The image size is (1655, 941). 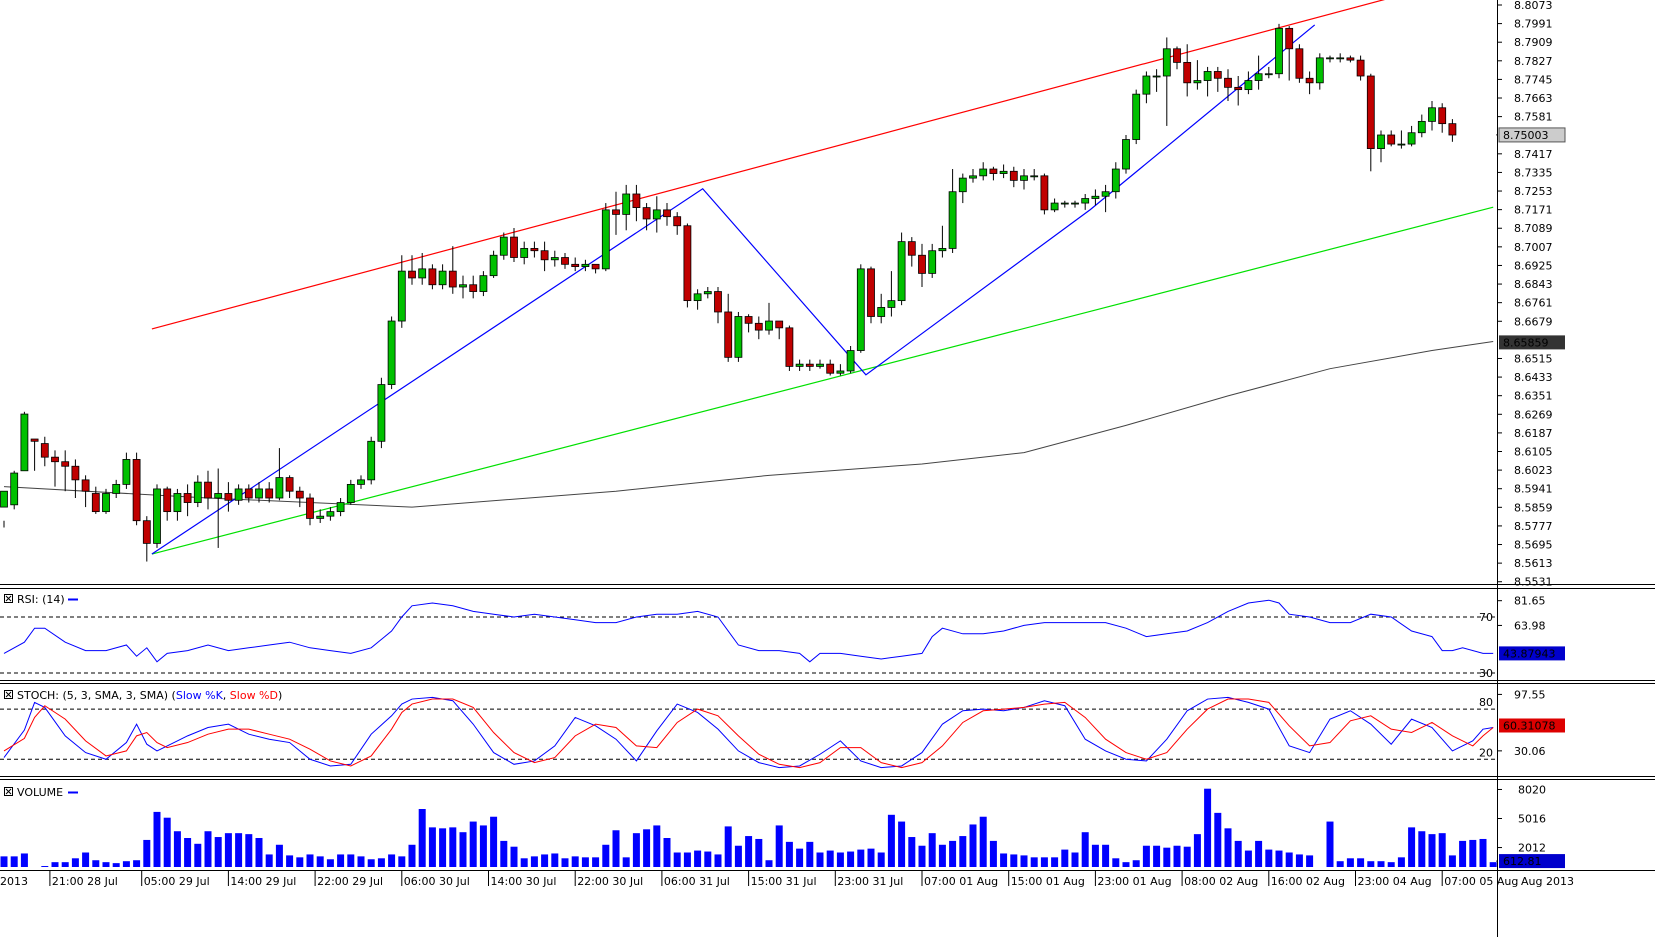 What do you see at coordinates (14, 881) in the screenshot?
I see `x-tick-label: 2013` at bounding box center [14, 881].